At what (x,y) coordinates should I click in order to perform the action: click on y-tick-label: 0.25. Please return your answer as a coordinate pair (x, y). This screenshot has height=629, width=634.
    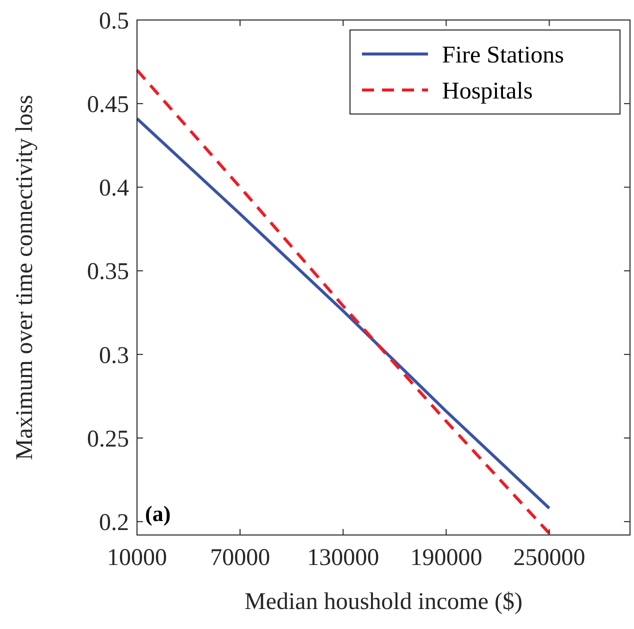
    Looking at the image, I should click on (108, 439).